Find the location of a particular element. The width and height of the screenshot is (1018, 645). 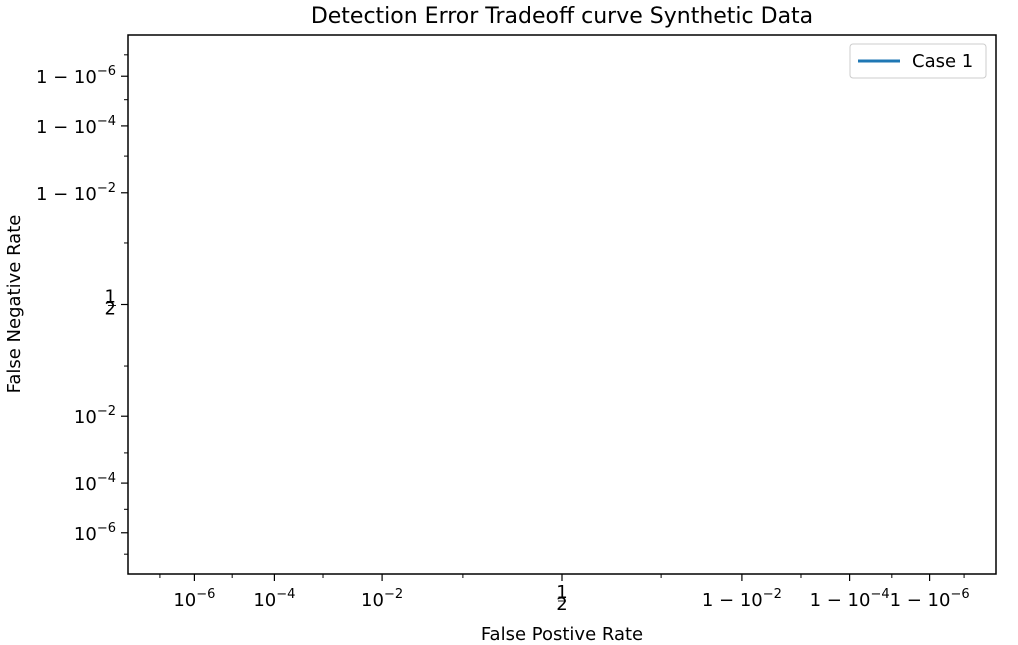

y-tick-label-4: 1 − 10−2 is located at coordinates (76, 193).